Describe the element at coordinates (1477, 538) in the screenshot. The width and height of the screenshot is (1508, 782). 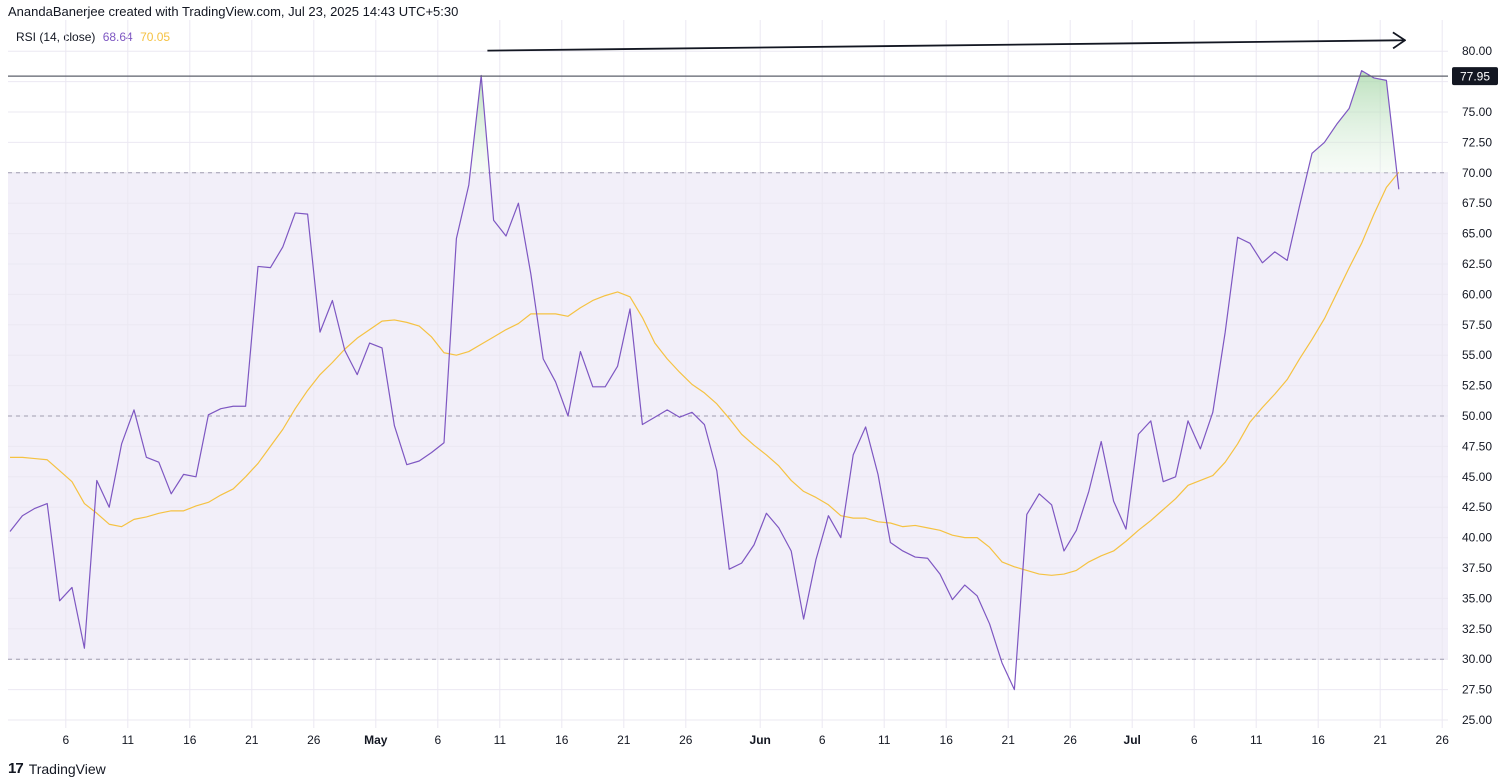
I see `y-tick-label: 40.00` at that location.